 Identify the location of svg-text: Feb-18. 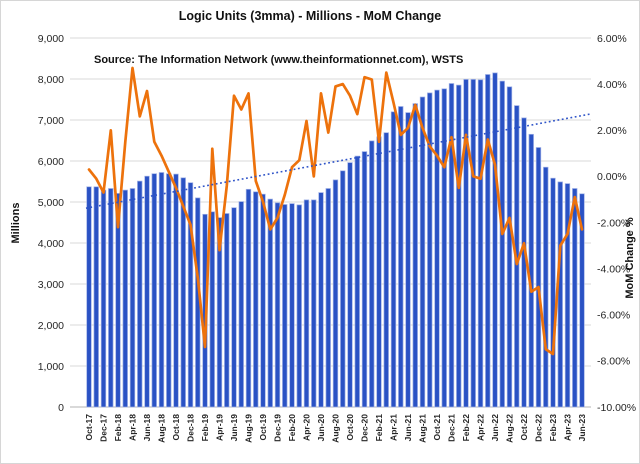
(118, 428).